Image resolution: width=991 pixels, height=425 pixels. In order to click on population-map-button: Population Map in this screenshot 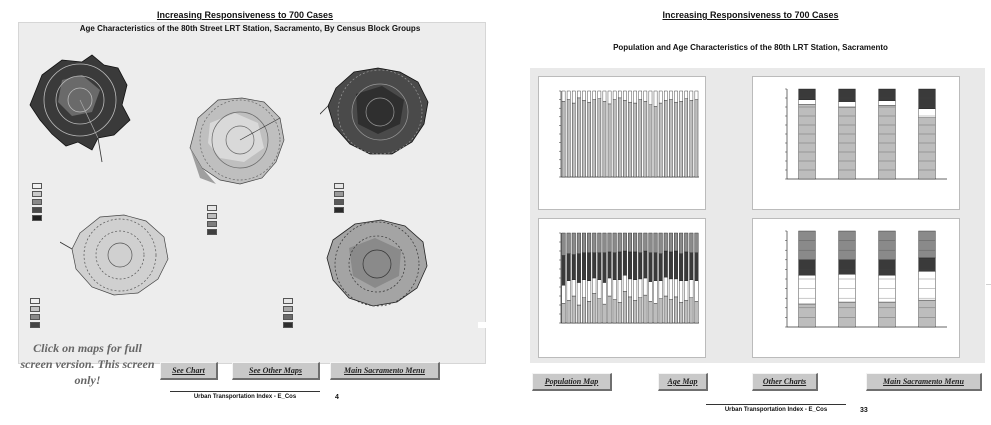, I will do `click(572, 382)`.